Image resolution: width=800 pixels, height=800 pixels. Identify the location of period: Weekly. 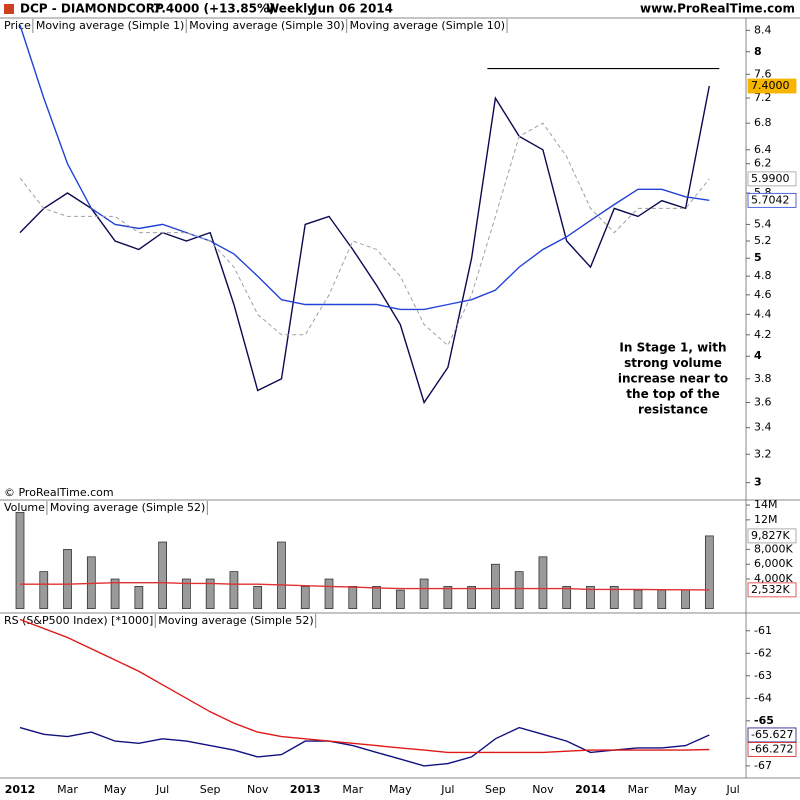
(290, 9).